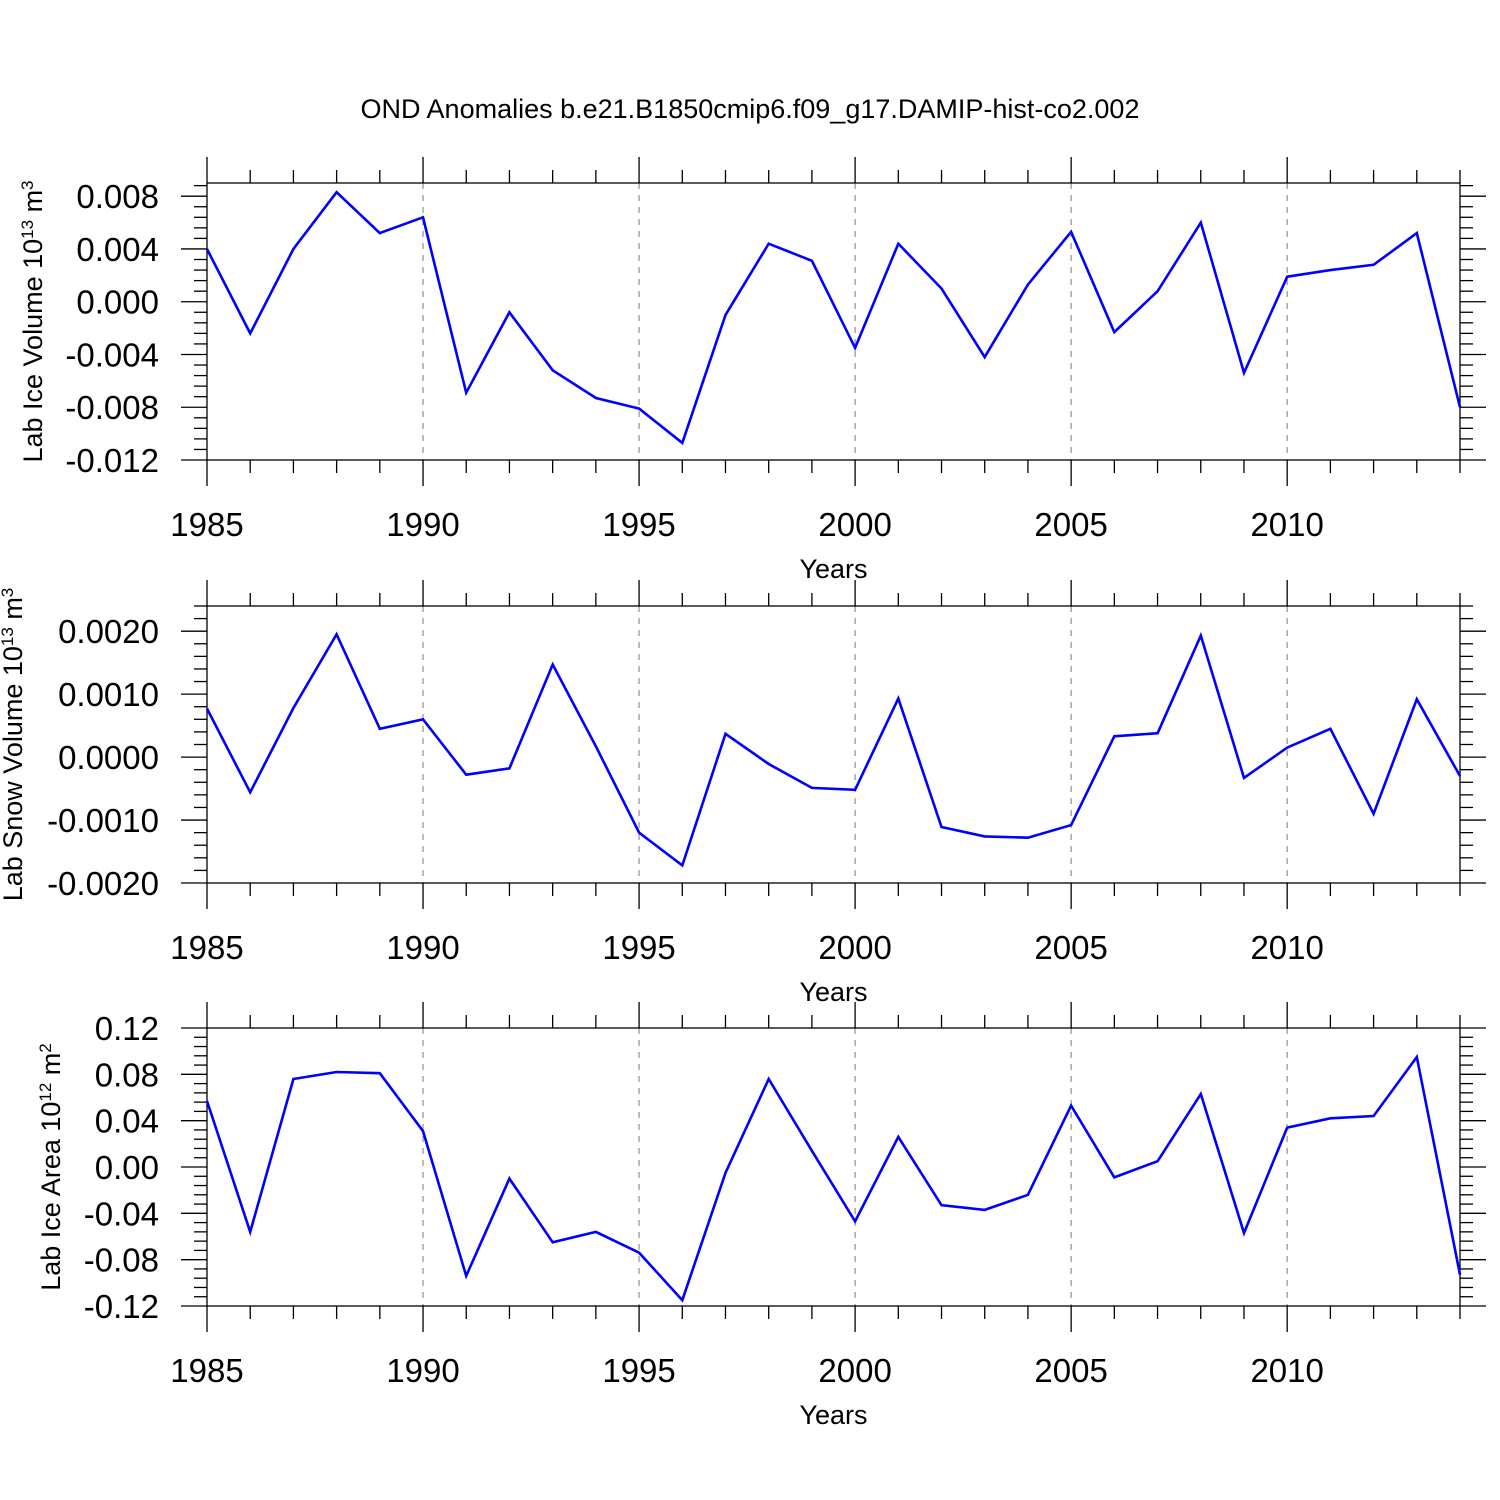 This screenshot has height=1500, width=1500. What do you see at coordinates (121, 1213) in the screenshot?
I see `y-tick-label: -0.04` at bounding box center [121, 1213].